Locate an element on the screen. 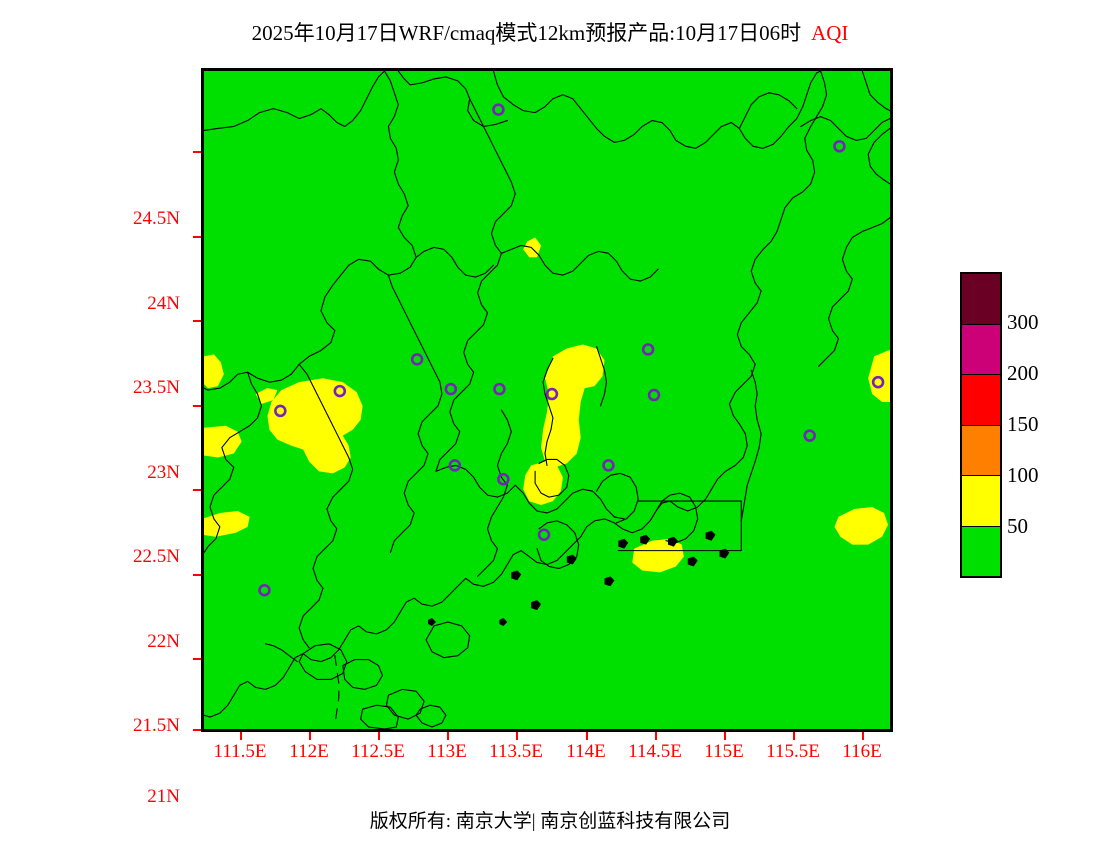 This screenshot has width=1100, height=850. copyright-footer: 版权所有: 南京大学| 南京创蓝科技有限公司 is located at coordinates (550, 821).